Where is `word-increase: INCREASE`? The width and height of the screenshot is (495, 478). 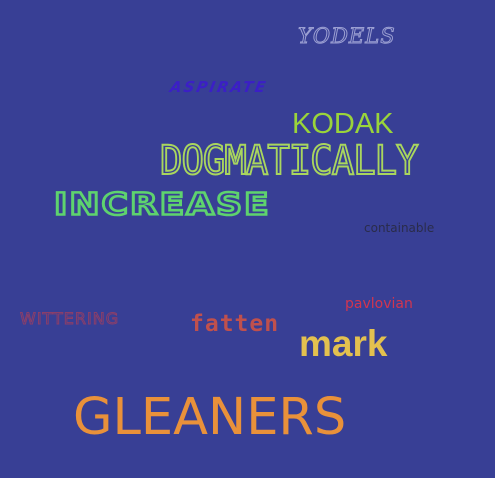
word-increase: INCREASE is located at coordinates (162, 205).